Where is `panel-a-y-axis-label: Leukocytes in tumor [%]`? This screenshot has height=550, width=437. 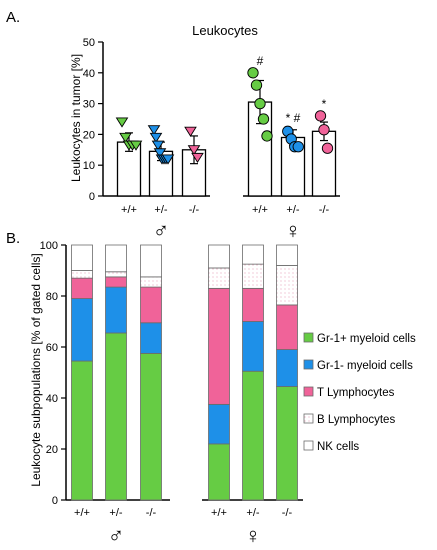 panel-a-y-axis-label: Leukocytes in tumor [%] is located at coordinates (76, 118).